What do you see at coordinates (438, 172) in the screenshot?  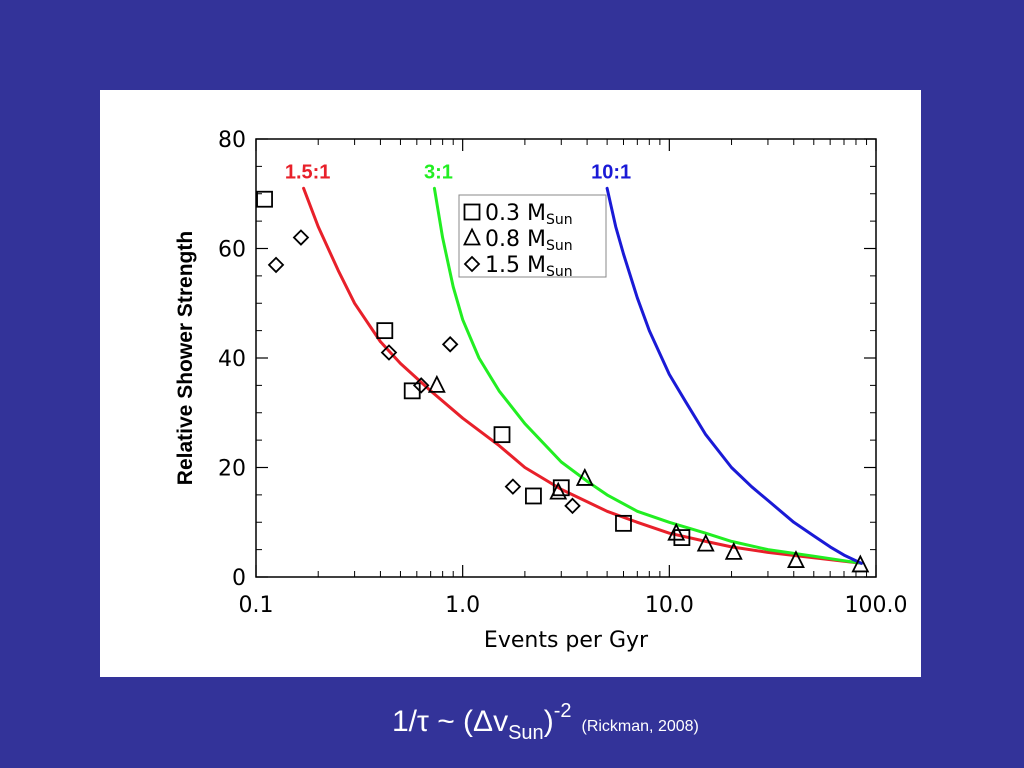 I see `curve-label: 3:1` at bounding box center [438, 172].